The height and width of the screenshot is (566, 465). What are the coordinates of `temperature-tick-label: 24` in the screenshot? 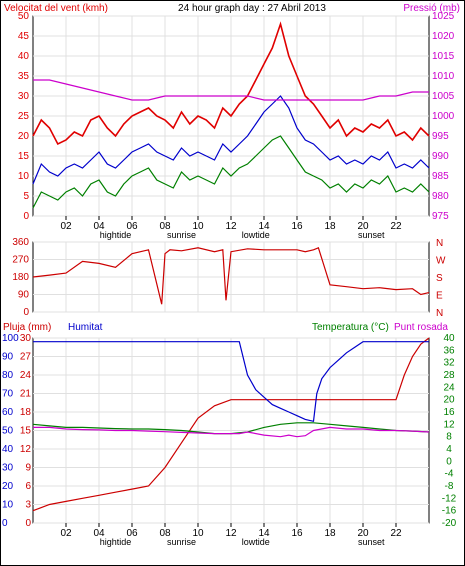 It's located at (449, 387).